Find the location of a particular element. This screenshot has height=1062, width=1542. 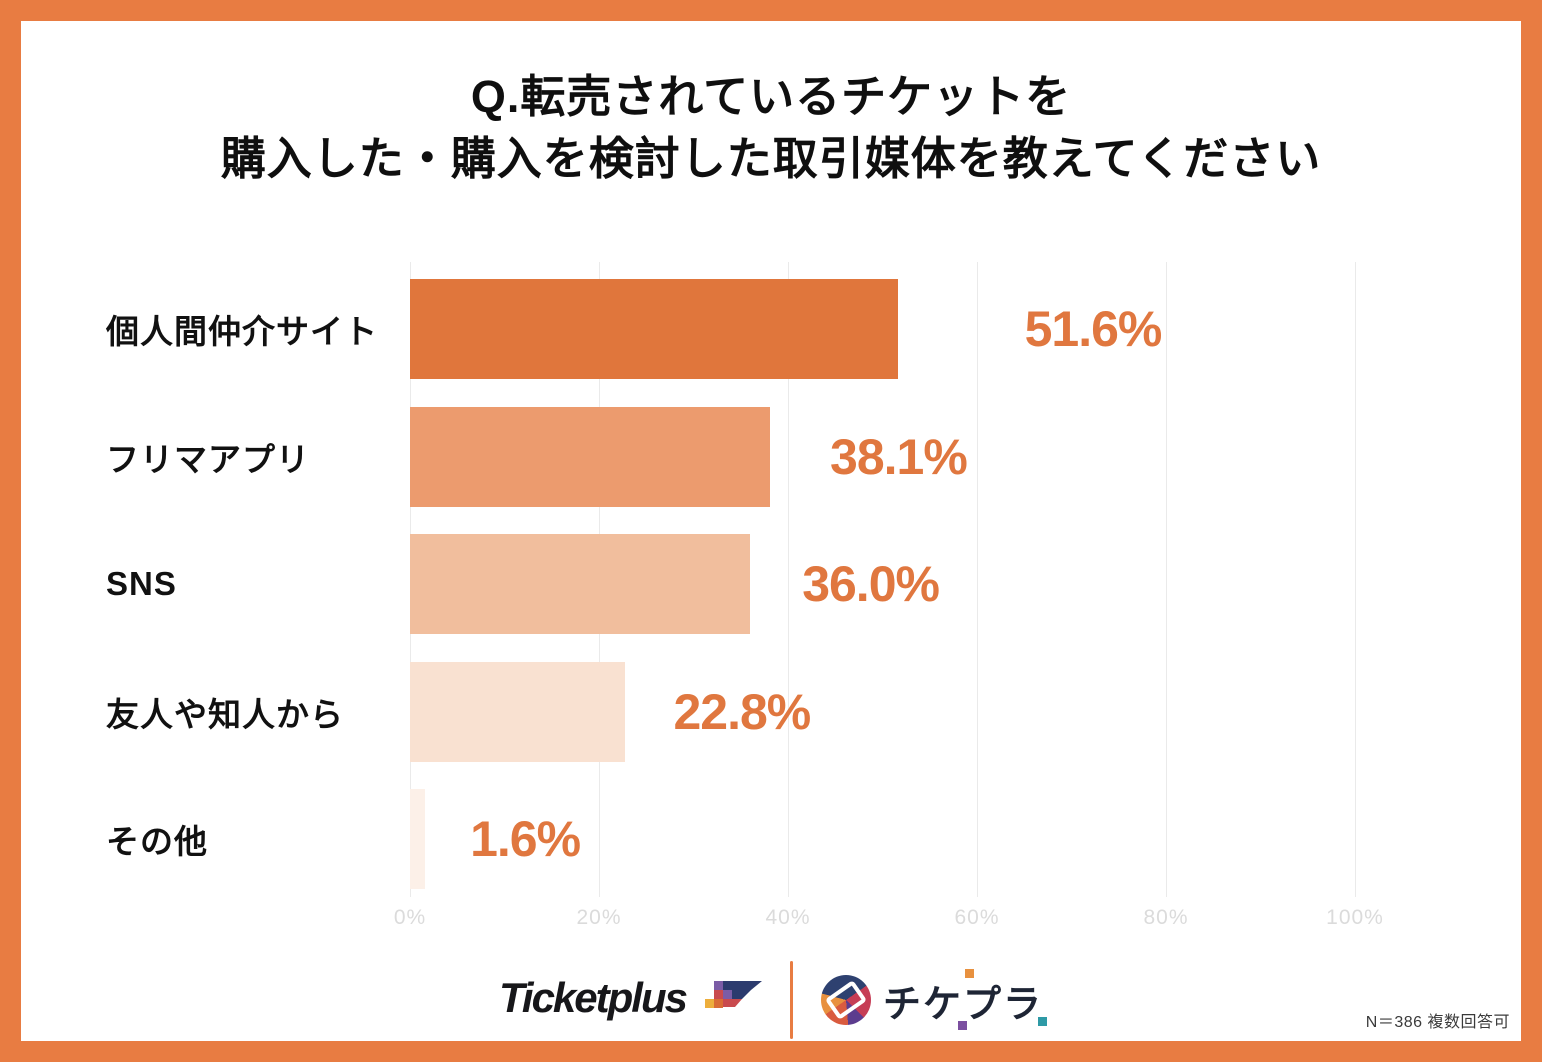

value-label: 51.6% is located at coordinates (1093, 329).